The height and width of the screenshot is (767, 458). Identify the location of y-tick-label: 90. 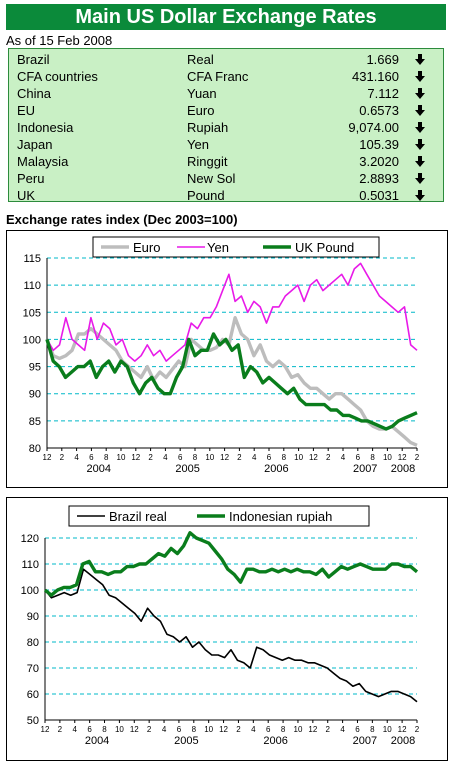
(35, 395).